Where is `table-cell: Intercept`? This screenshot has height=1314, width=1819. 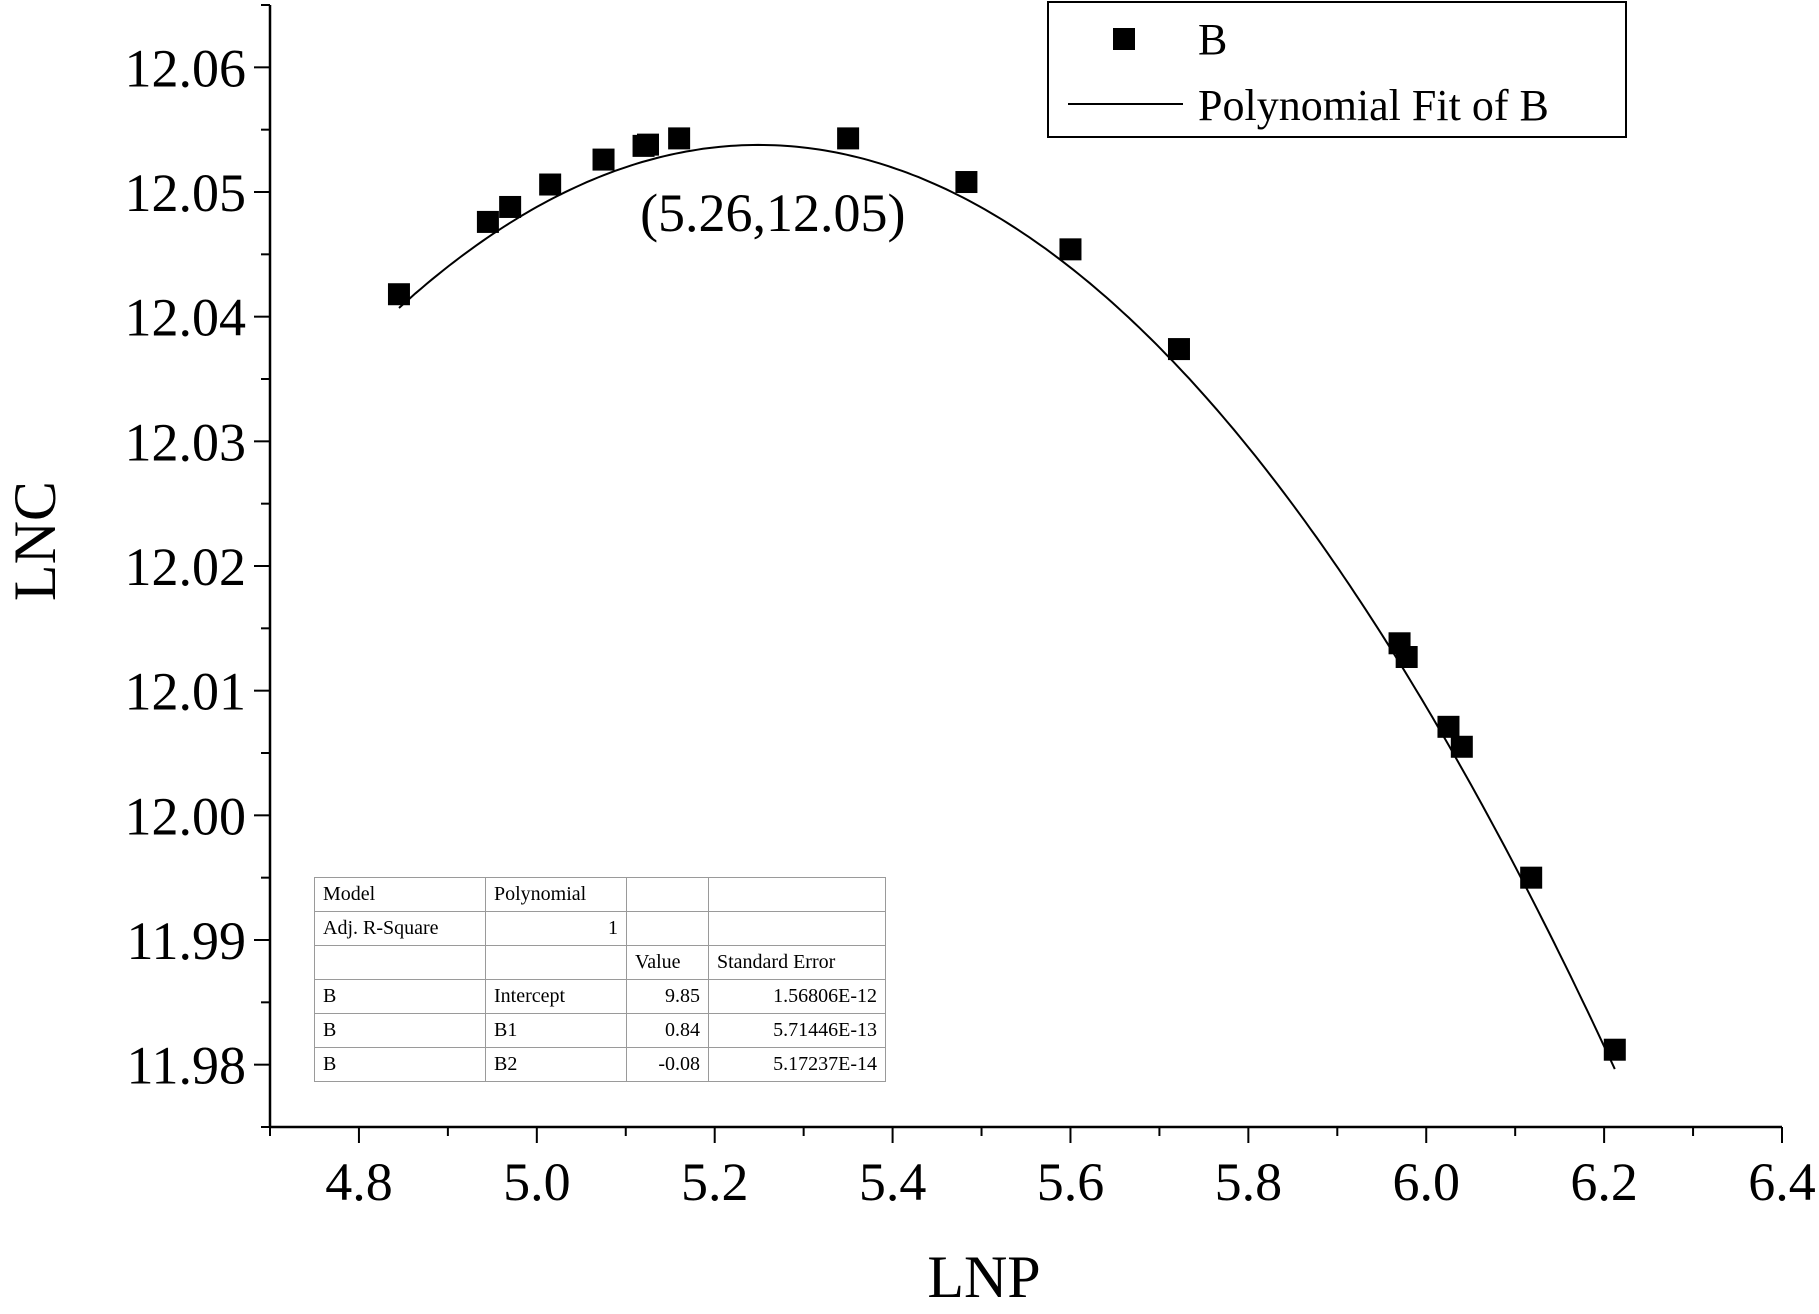 table-cell: Intercept is located at coordinates (556, 996).